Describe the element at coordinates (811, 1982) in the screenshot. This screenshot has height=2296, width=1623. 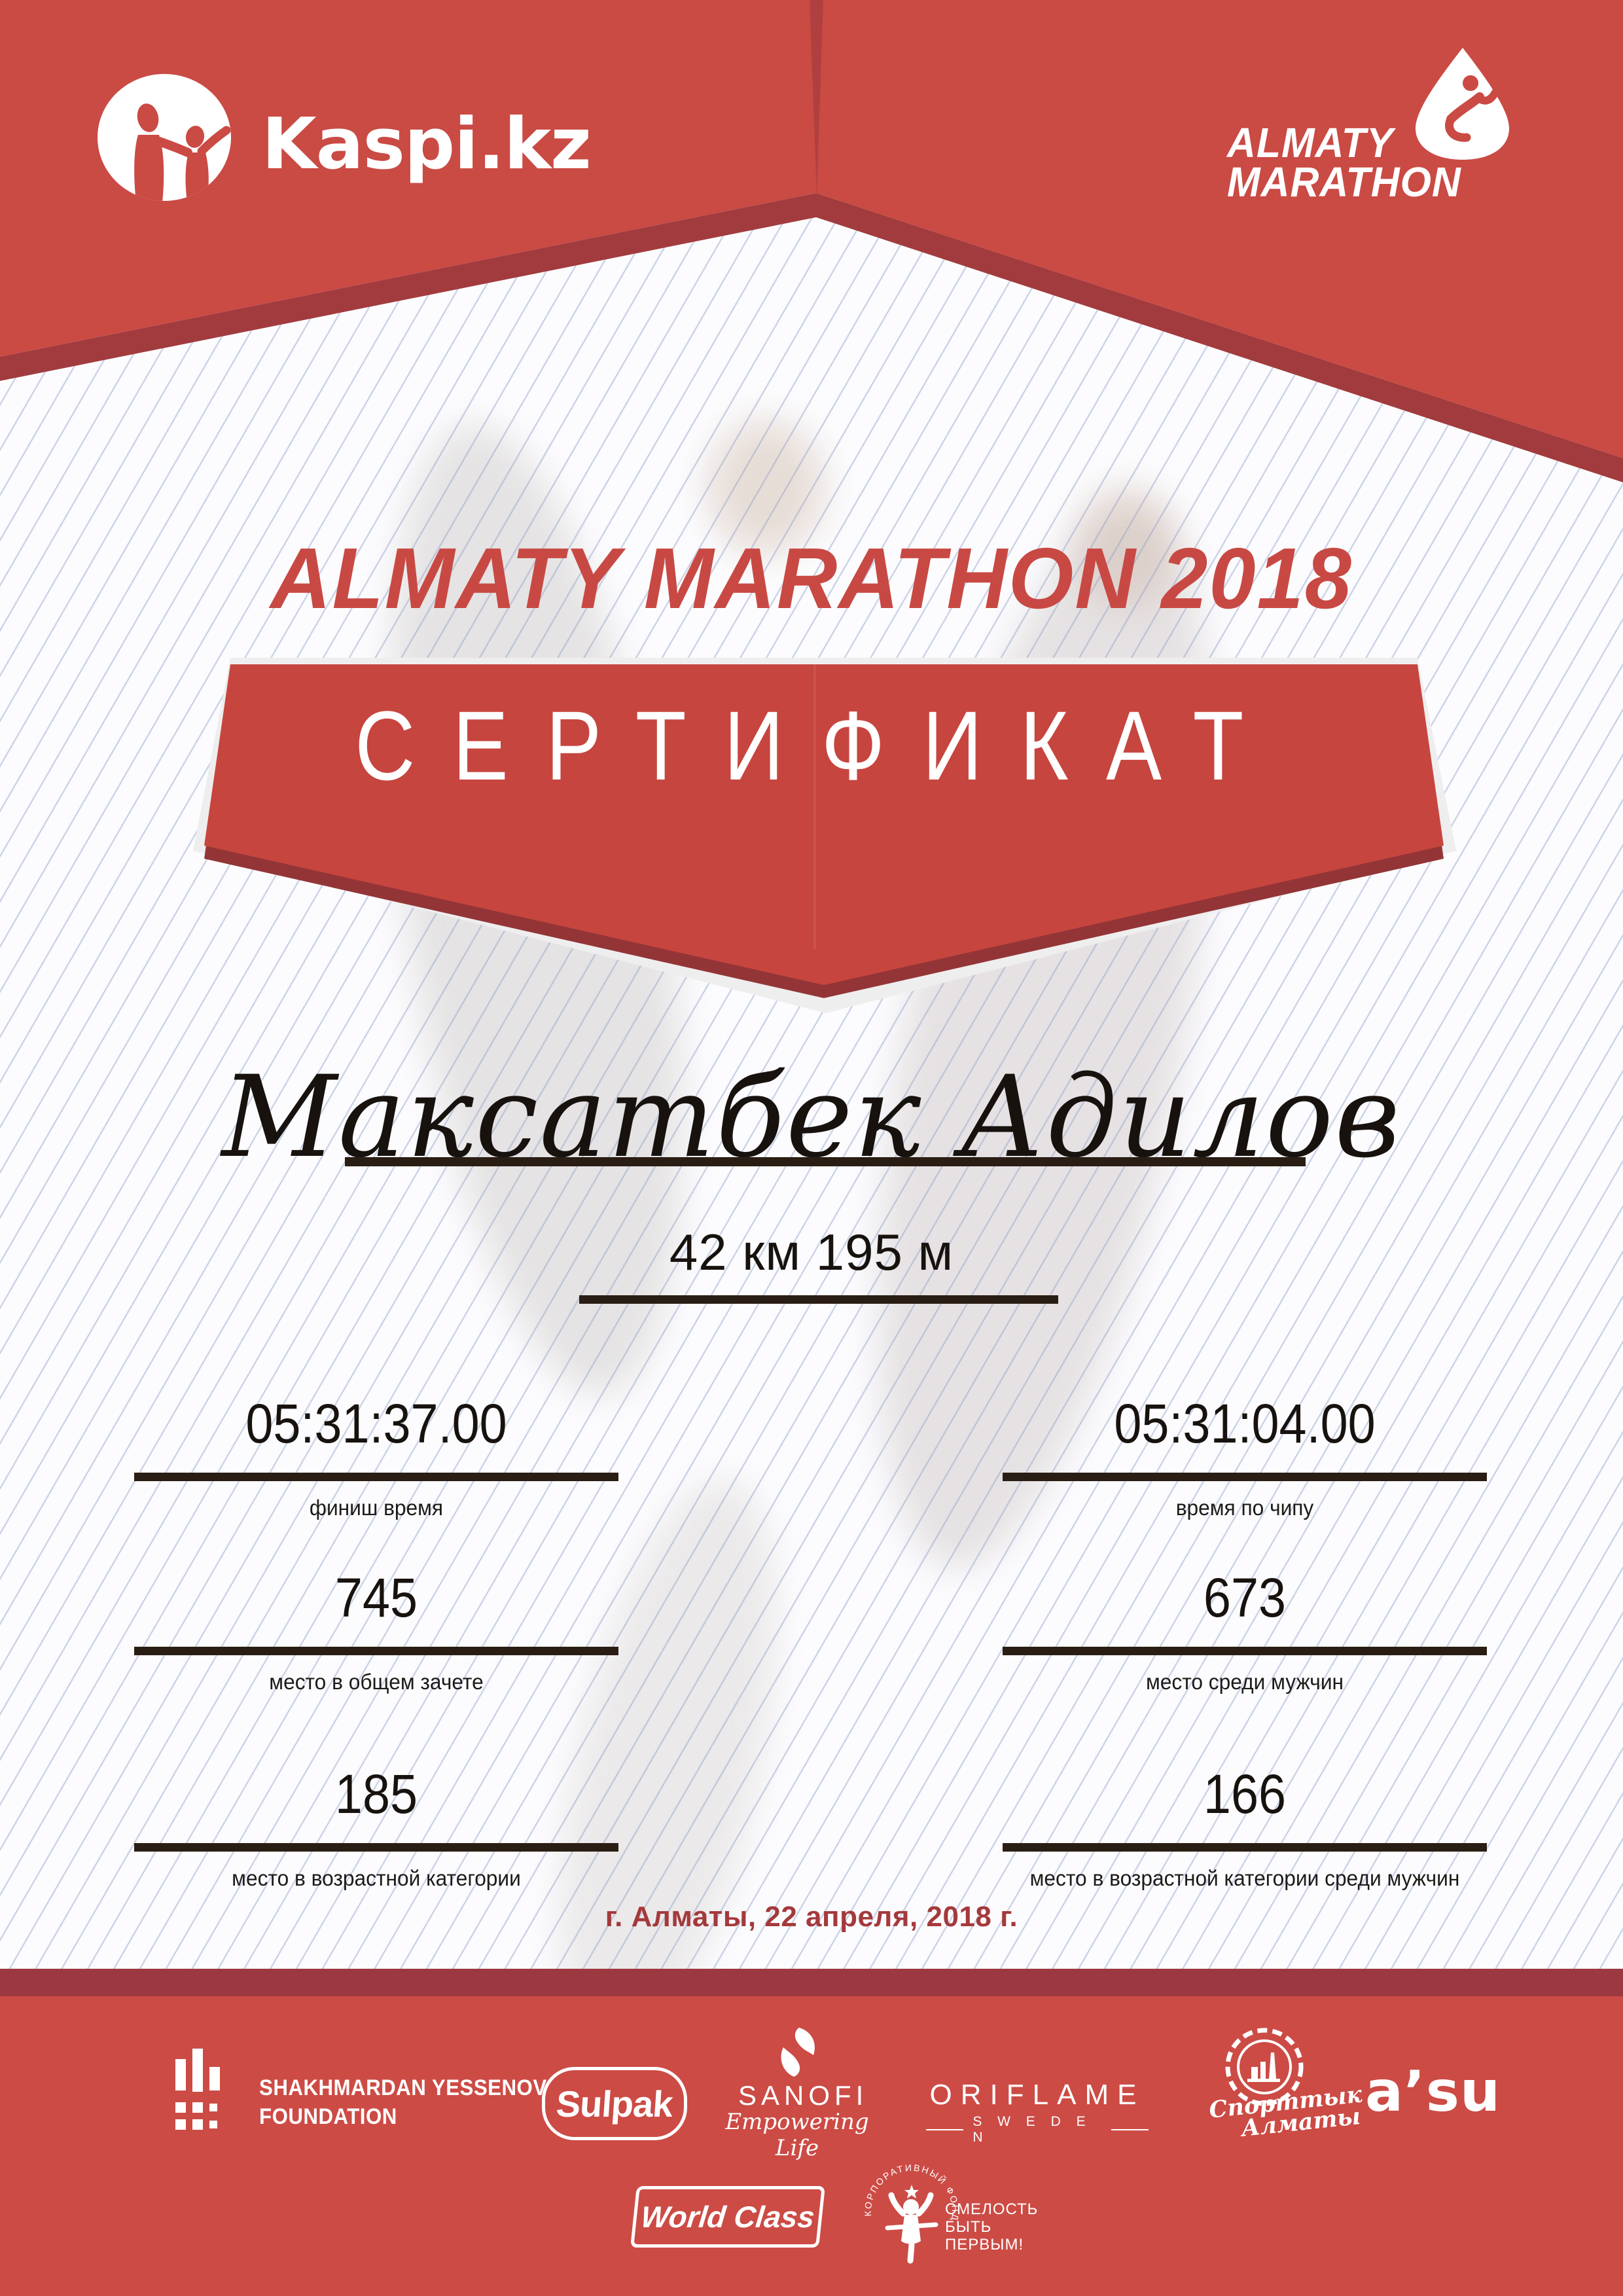
I see `footer-stripe` at that location.